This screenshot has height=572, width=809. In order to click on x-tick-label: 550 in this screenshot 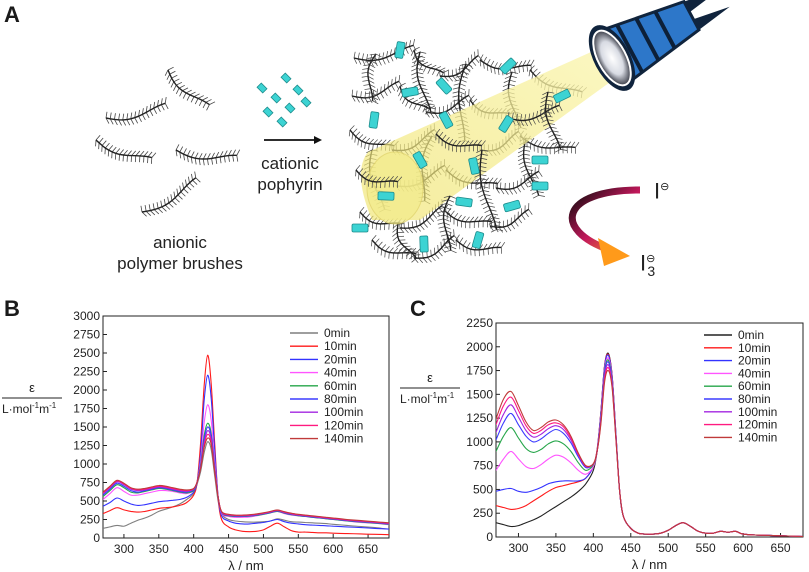, I will do `click(706, 548)`.